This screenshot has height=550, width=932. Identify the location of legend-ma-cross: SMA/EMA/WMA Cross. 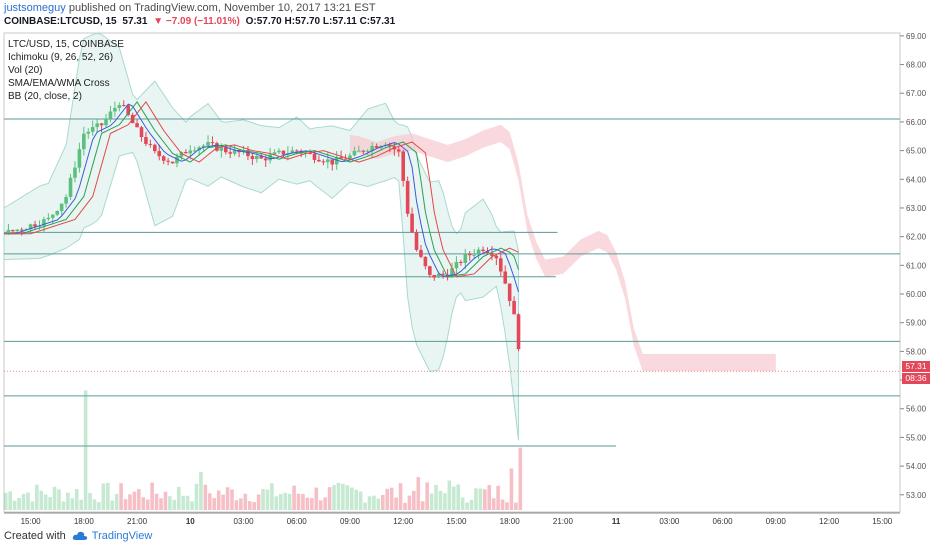
(59, 83).